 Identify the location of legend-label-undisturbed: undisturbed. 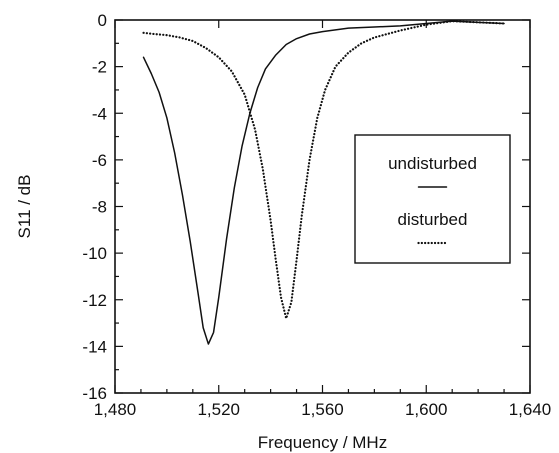
(432, 163).